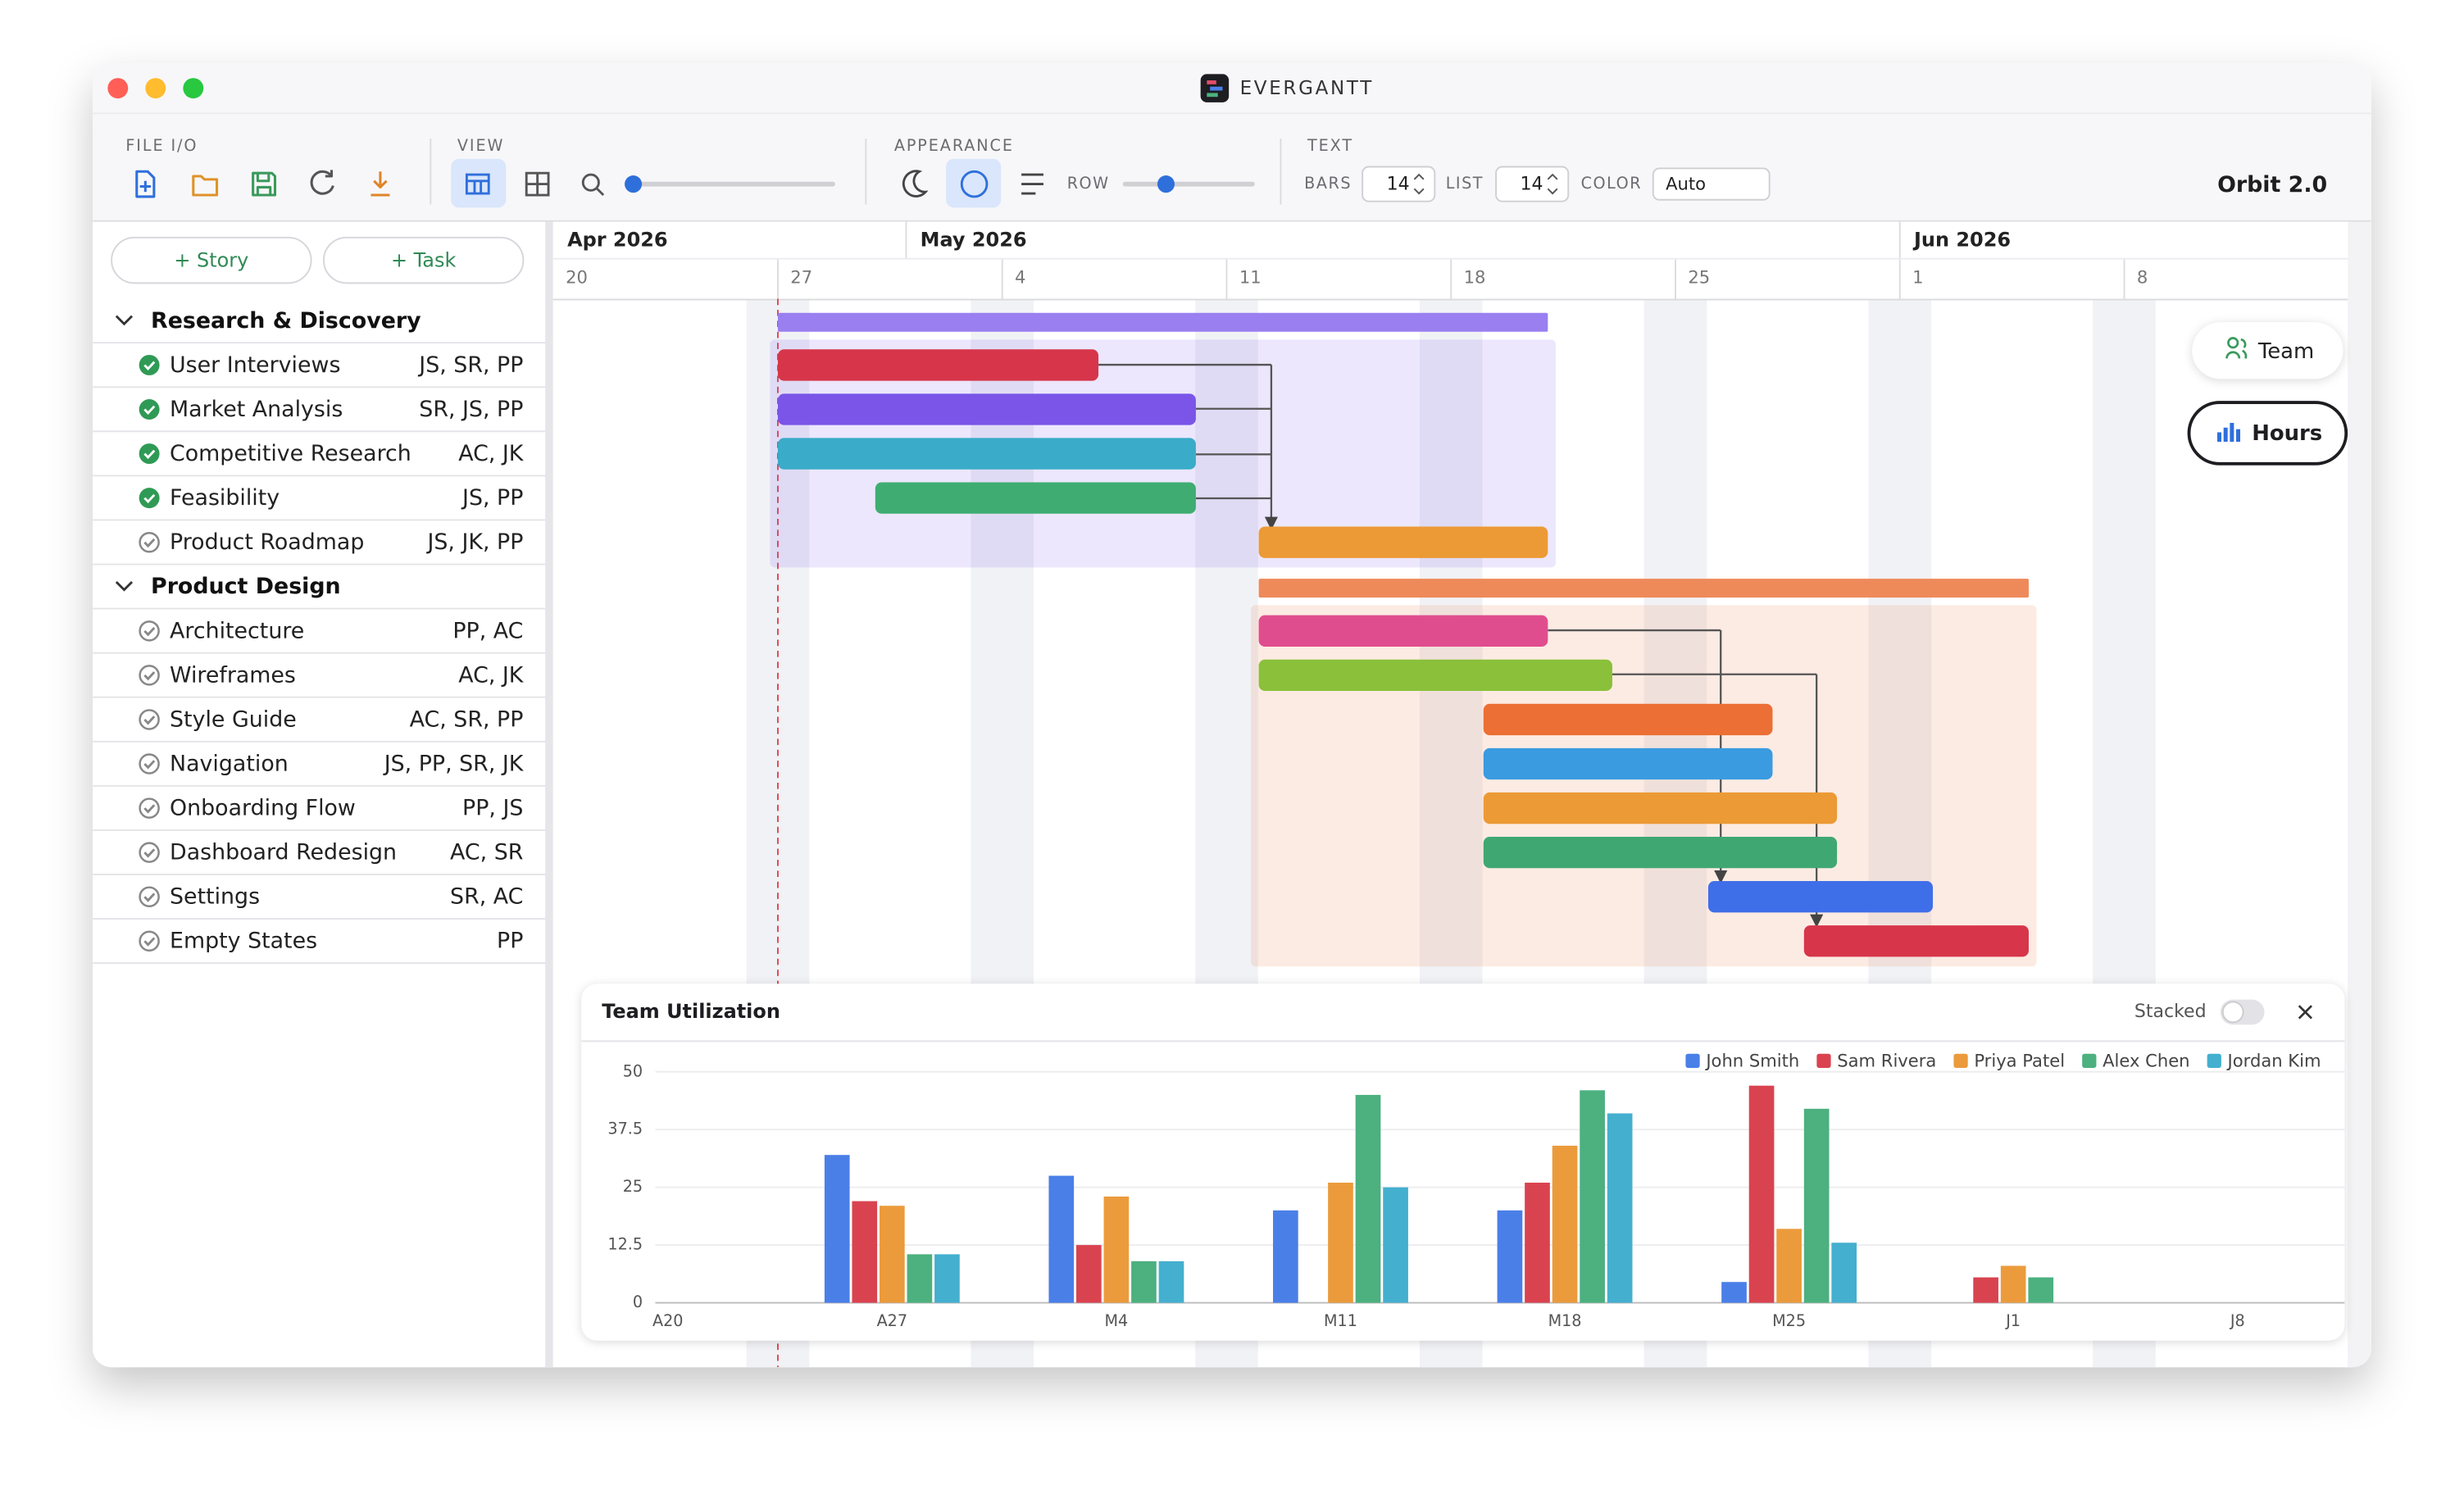 The image size is (2464, 1490). Describe the element at coordinates (2236, 348) in the screenshot. I see `team-icon` at that location.